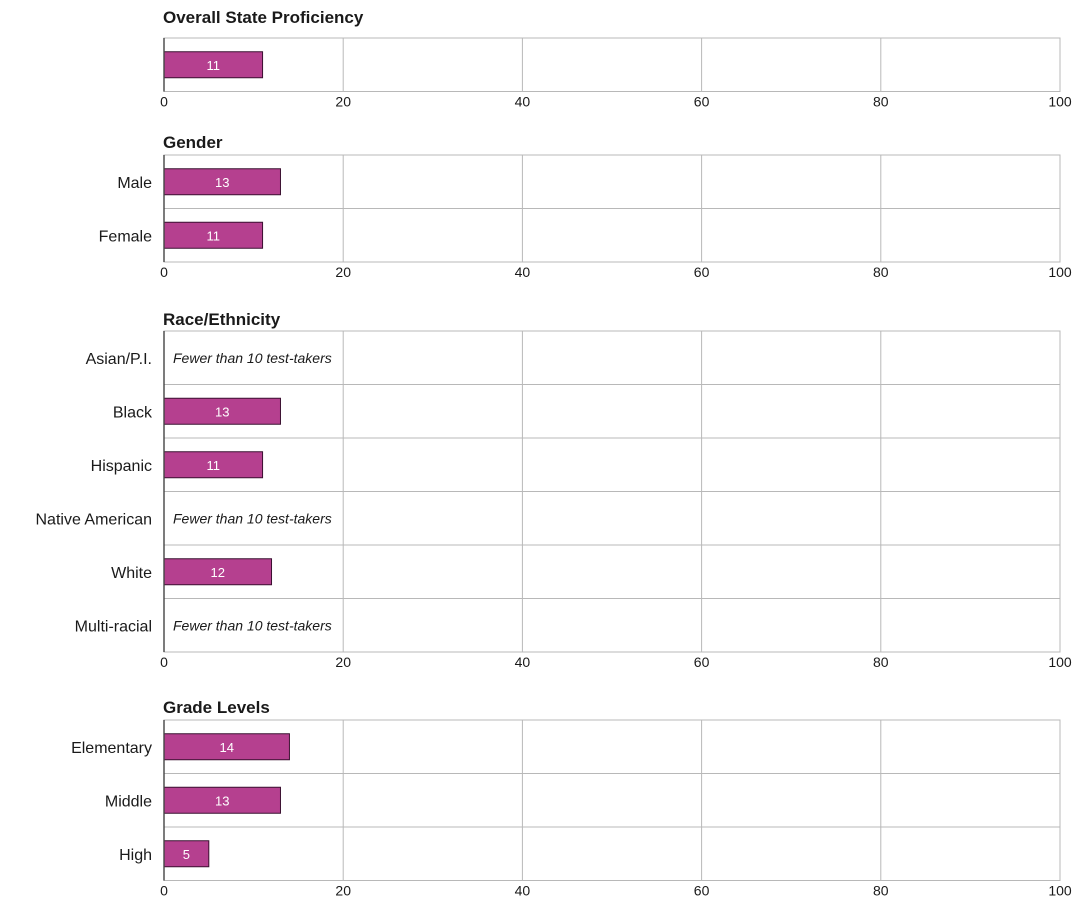 The image size is (1079, 907). I want to click on gender-tick-label-20: 20, so click(343, 272).